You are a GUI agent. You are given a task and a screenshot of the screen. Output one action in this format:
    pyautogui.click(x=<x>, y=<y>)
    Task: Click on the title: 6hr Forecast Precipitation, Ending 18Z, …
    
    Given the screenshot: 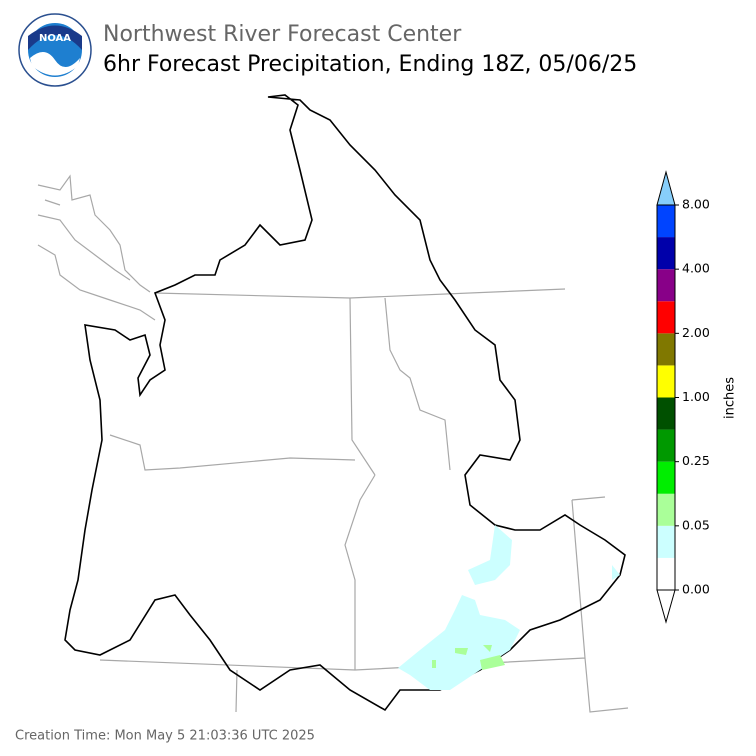 What is the action you would take?
    pyautogui.click(x=370, y=64)
    